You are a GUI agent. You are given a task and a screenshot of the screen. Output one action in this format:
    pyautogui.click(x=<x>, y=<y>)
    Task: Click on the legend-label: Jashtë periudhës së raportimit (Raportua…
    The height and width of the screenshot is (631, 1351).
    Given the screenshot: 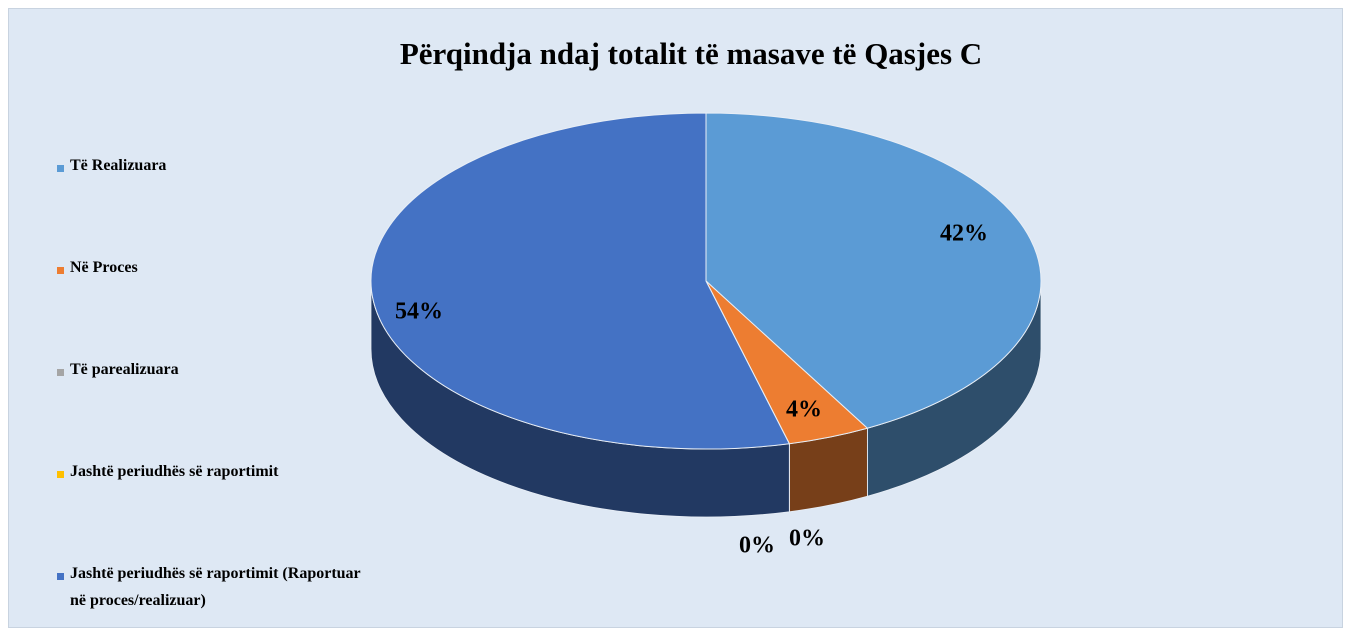 What is the action you would take?
    pyautogui.click(x=215, y=587)
    